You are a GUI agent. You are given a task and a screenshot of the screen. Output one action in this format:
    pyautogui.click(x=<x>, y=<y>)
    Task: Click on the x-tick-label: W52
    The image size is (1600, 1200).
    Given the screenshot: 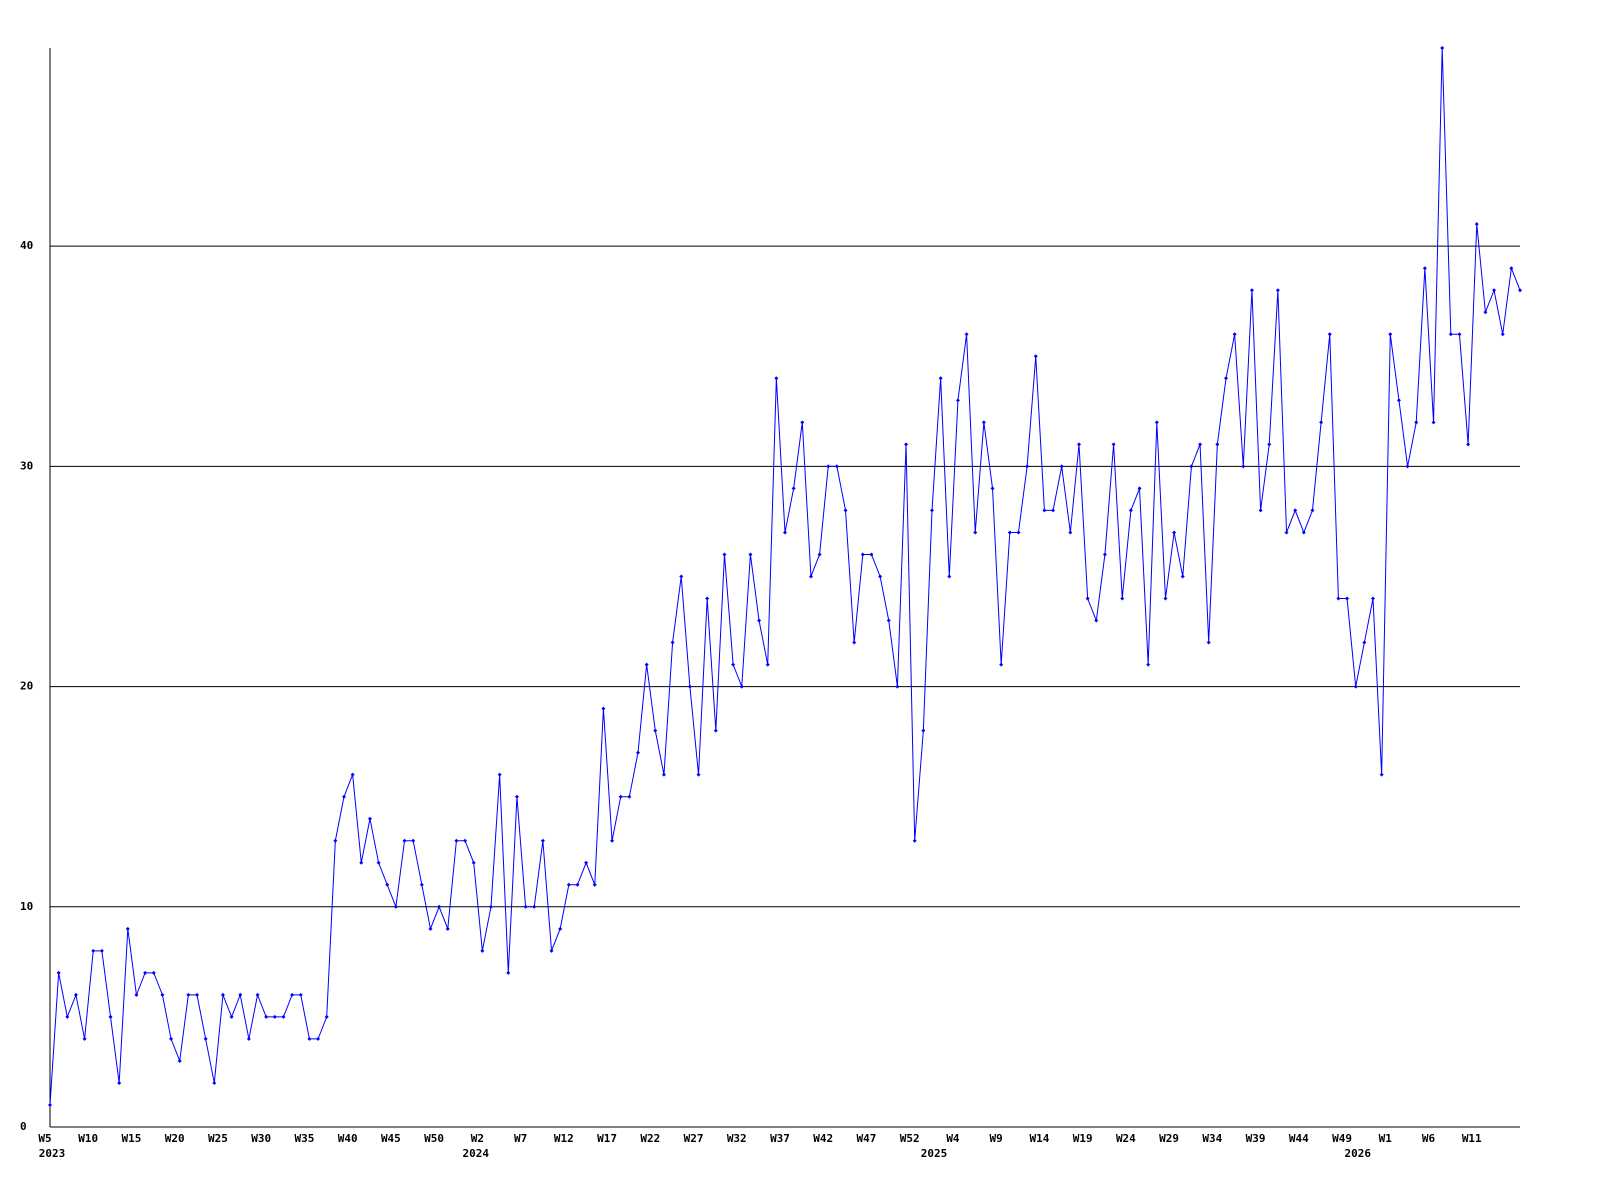 What is the action you would take?
    pyautogui.click(x=910, y=1138)
    